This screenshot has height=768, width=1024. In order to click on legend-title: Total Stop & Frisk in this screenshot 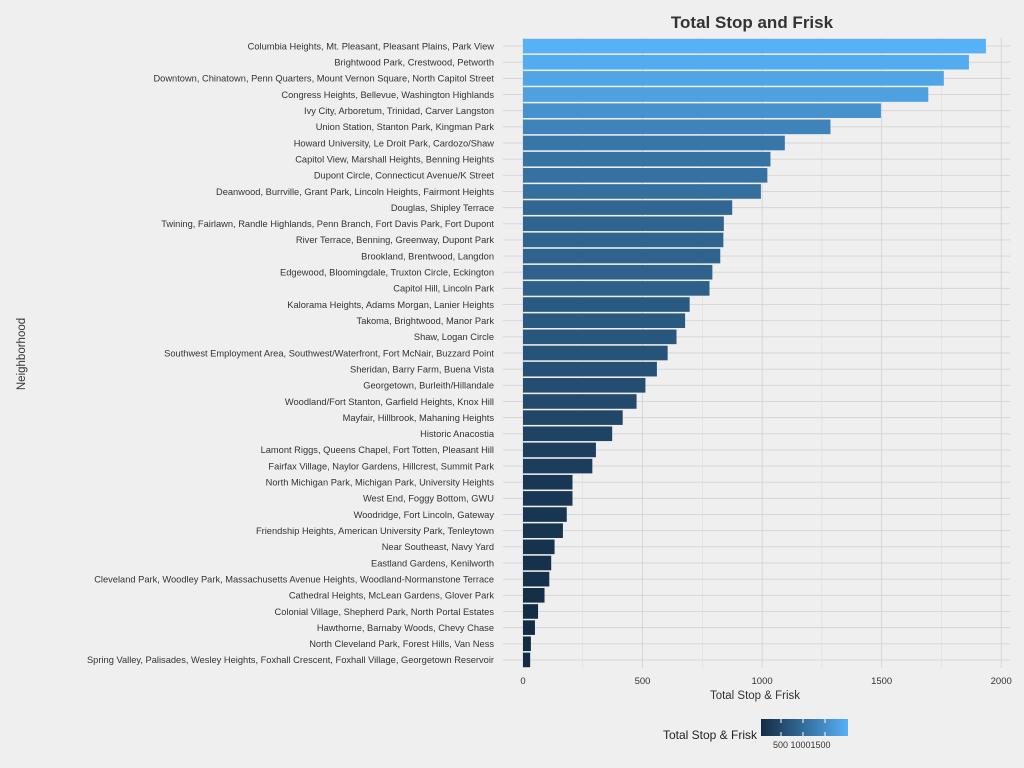, I will do `click(710, 735)`.